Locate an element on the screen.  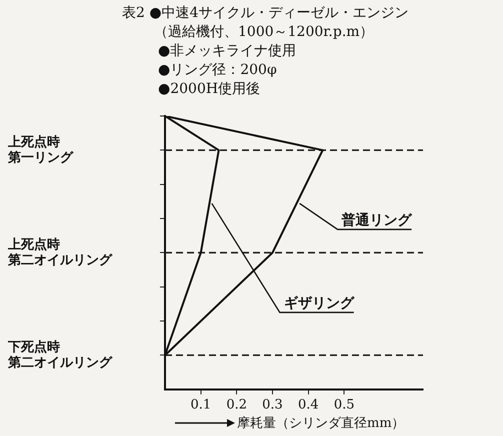
y-tick-label: 上死点時第一リング is located at coordinates (40, 150).